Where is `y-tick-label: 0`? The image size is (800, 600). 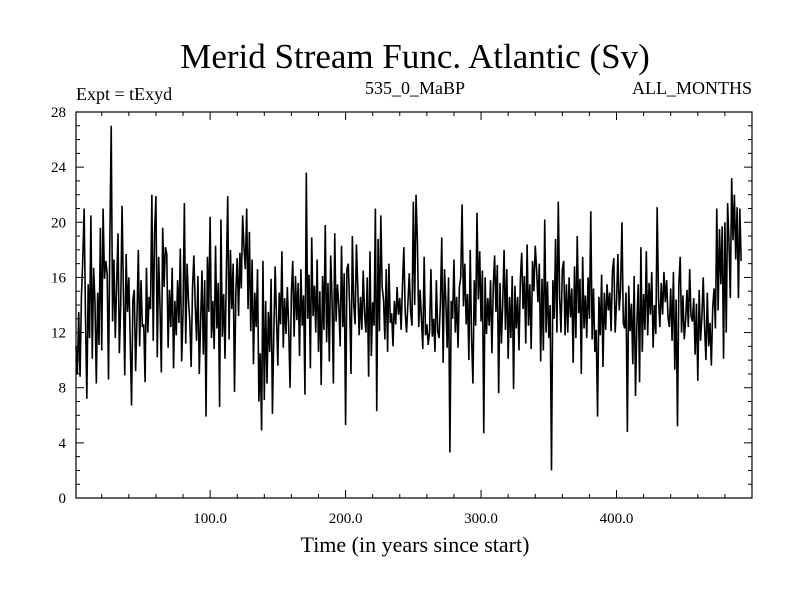 y-tick-label: 0 is located at coordinates (63, 499).